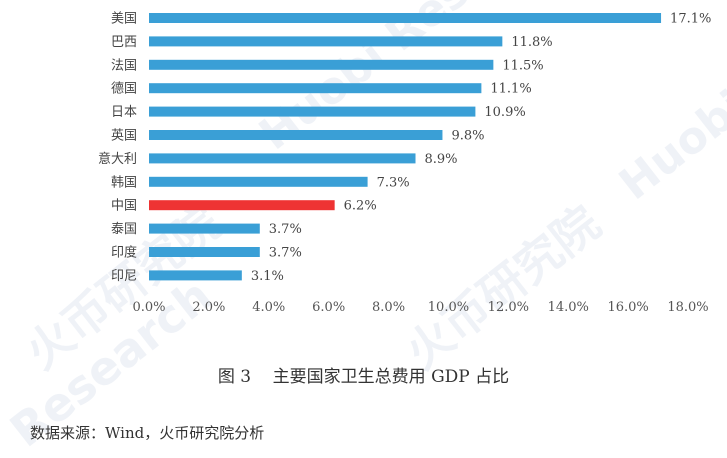  I want to click on x-tick-label-3: 6.0%, so click(328, 307).